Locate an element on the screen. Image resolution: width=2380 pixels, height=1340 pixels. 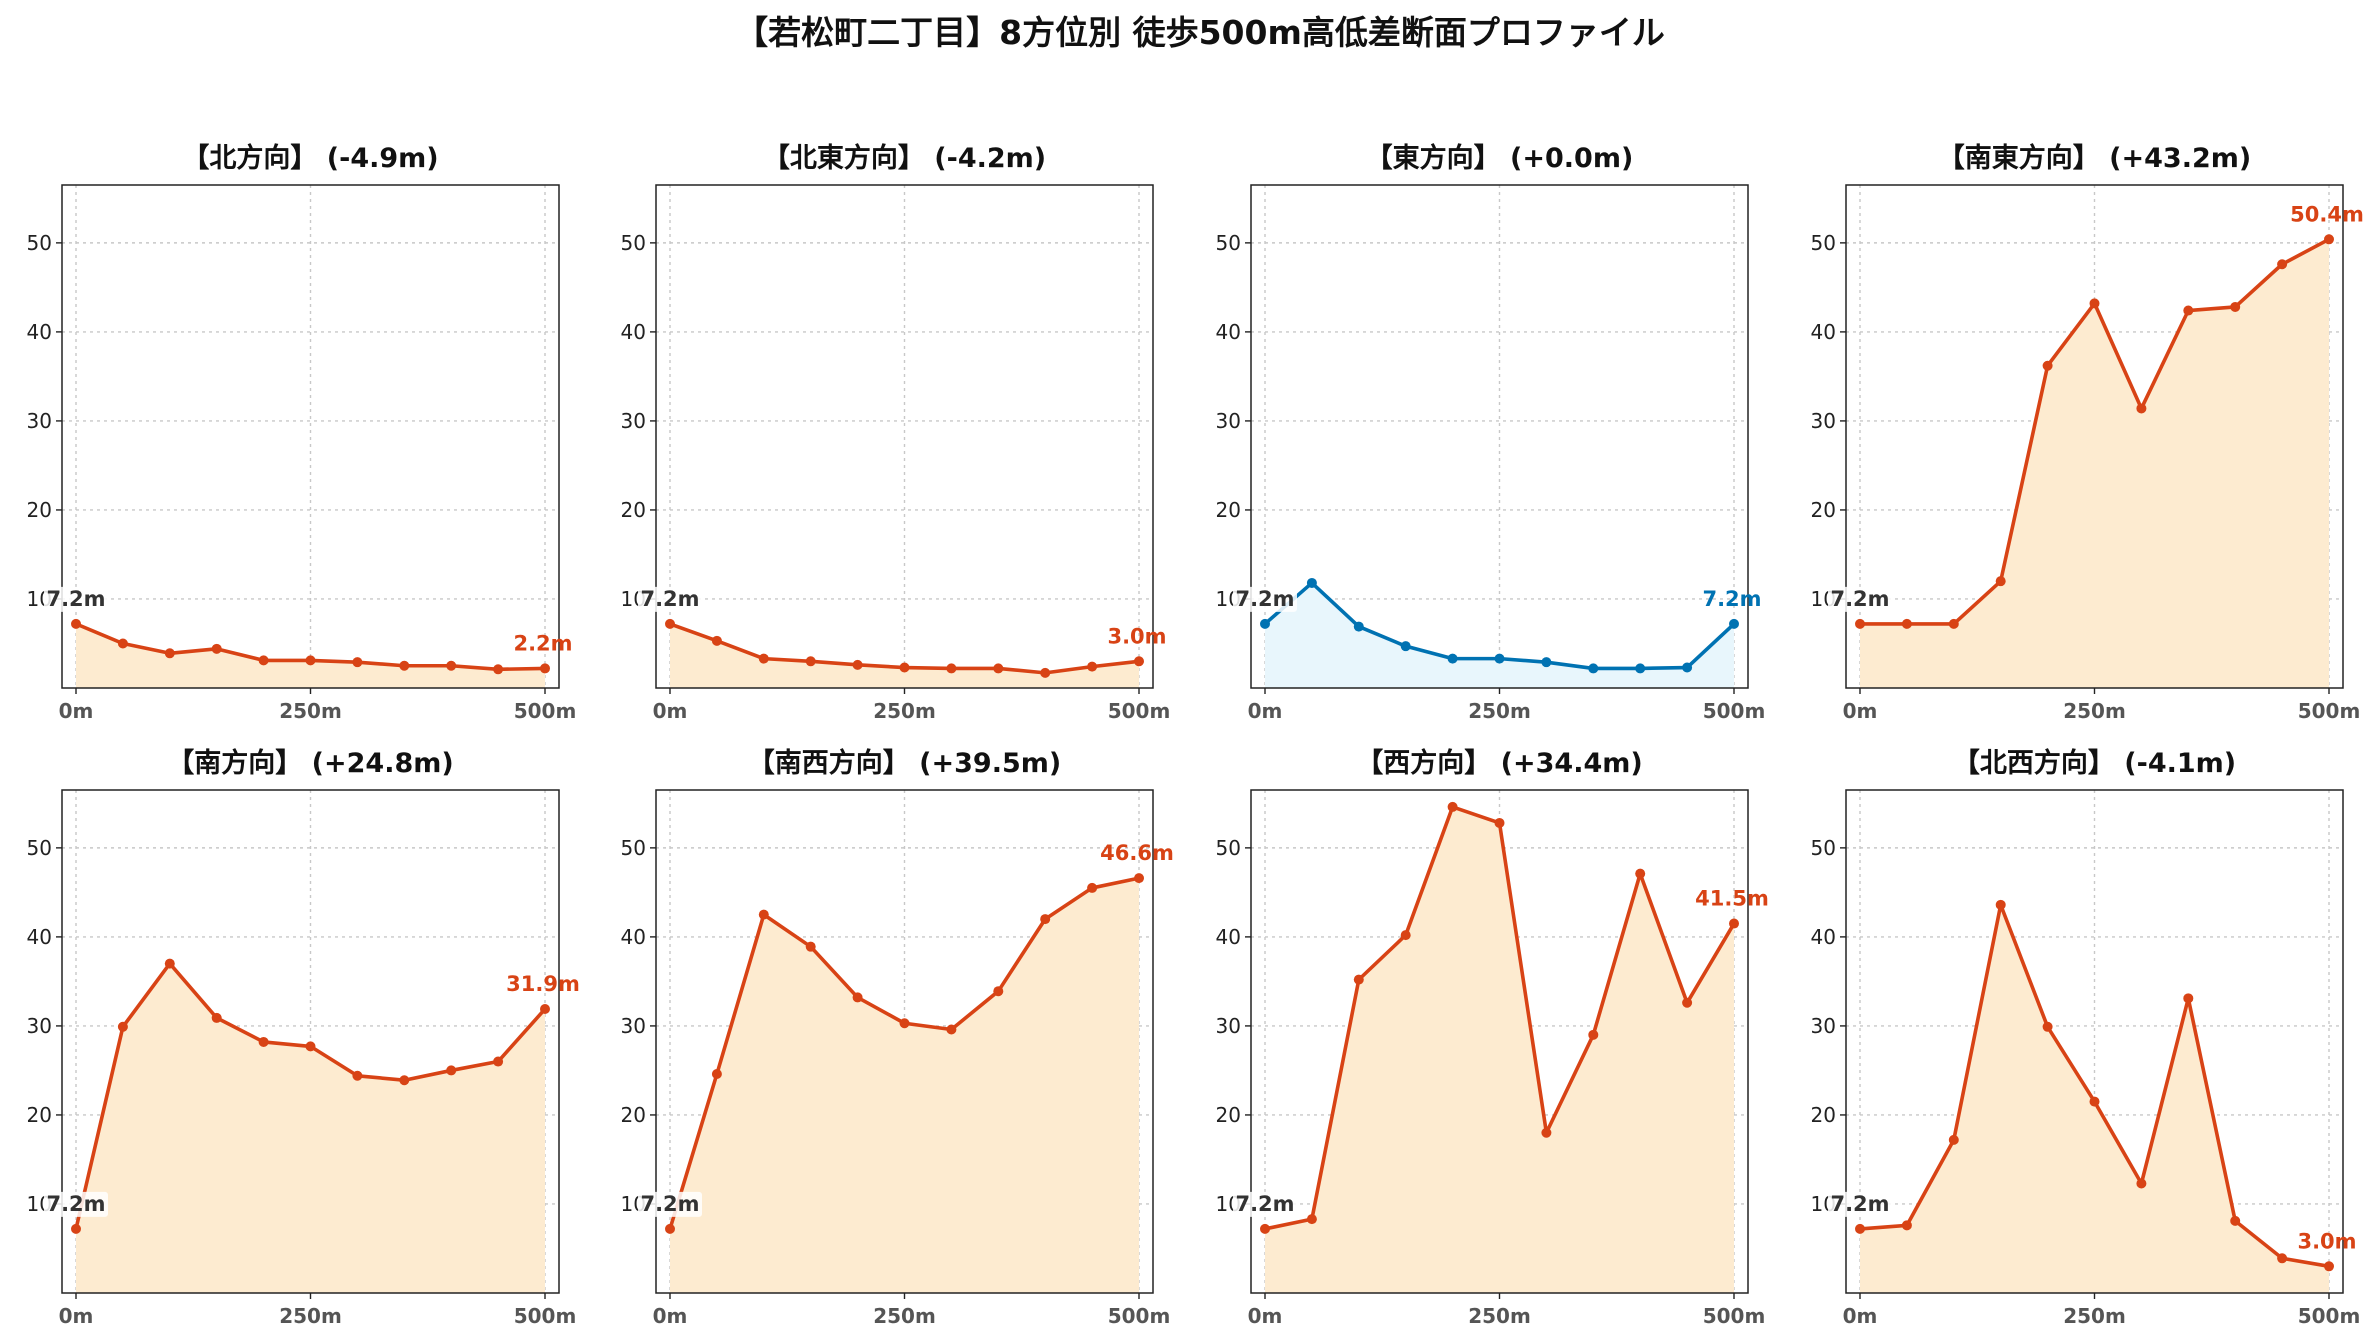
panel-title: 【北西方向】 (-4.1m) is located at coordinates (2094, 763).